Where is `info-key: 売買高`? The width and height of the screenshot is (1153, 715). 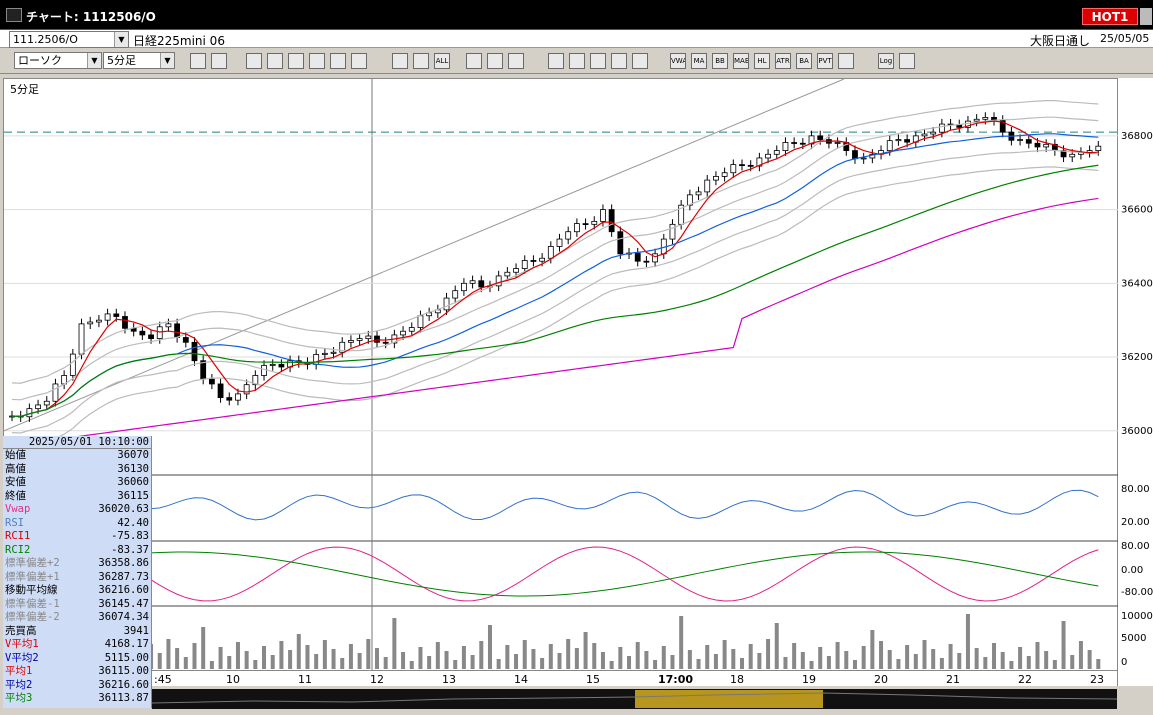
info-key: 売買高 is located at coordinates (21, 630).